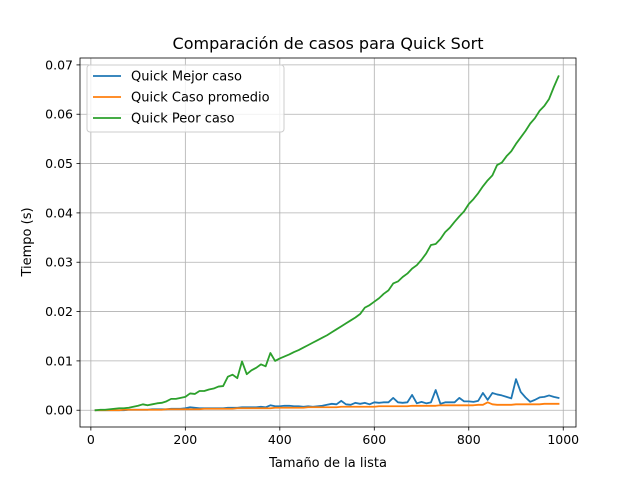 The height and width of the screenshot is (480, 640). What do you see at coordinates (59, 262) in the screenshot?
I see `y-tick-label: 0.03` at bounding box center [59, 262].